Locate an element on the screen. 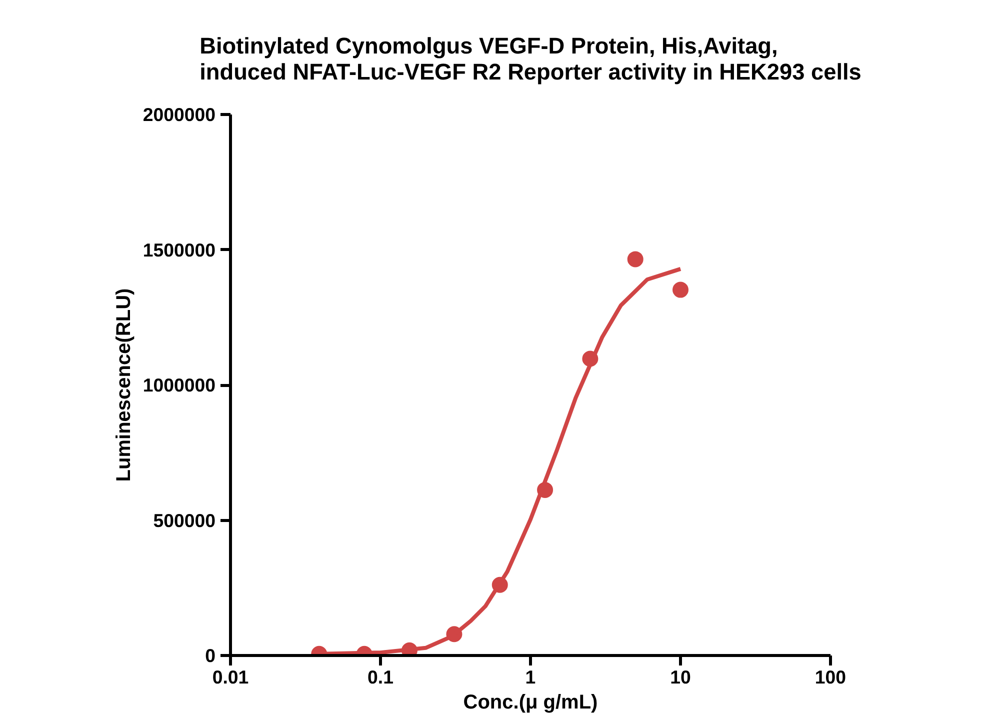 The image size is (1000, 716). y-axis-title: Luminescence(RLU) is located at coordinates (123, 385).